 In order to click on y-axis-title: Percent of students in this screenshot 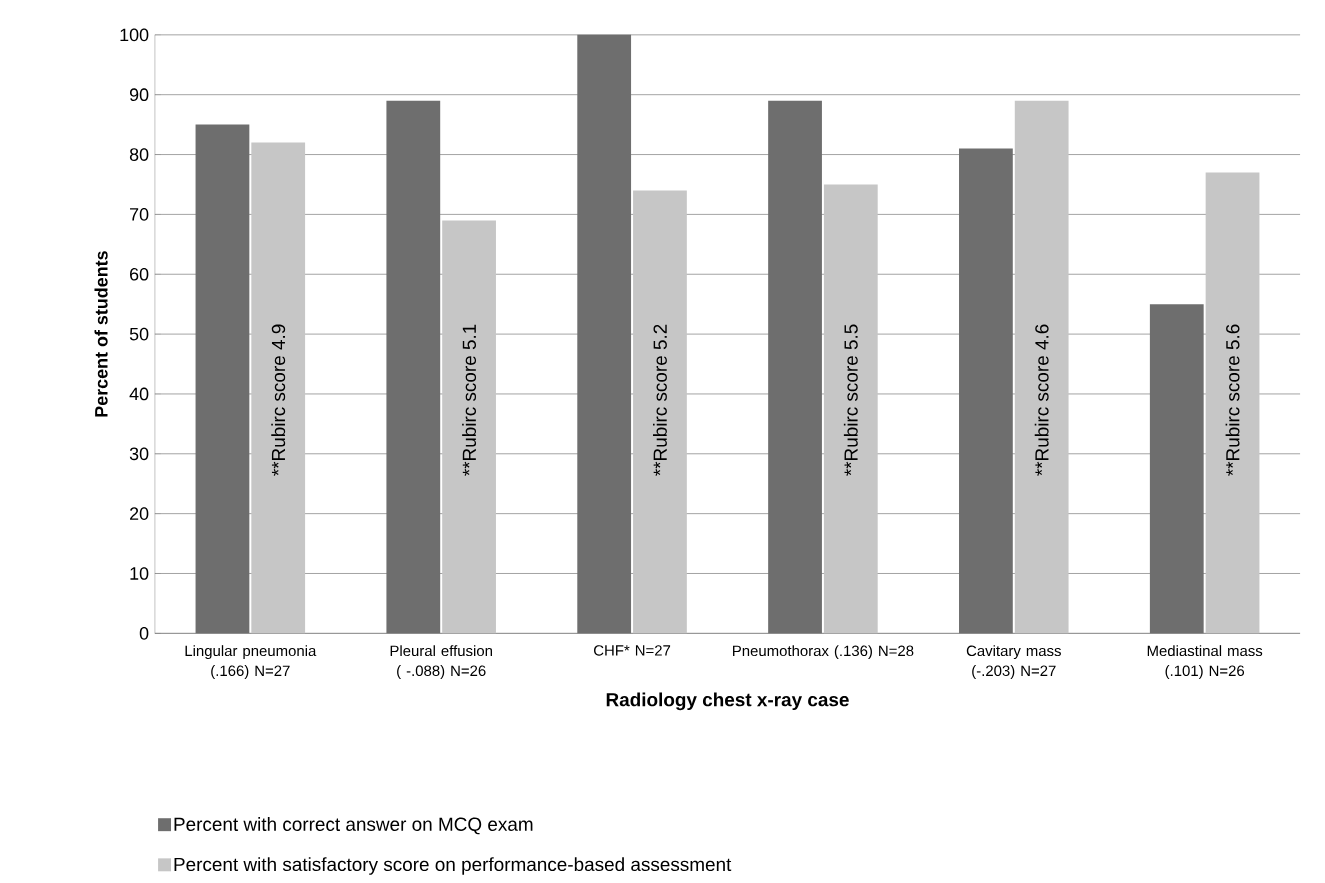, I will do `click(101, 334)`.